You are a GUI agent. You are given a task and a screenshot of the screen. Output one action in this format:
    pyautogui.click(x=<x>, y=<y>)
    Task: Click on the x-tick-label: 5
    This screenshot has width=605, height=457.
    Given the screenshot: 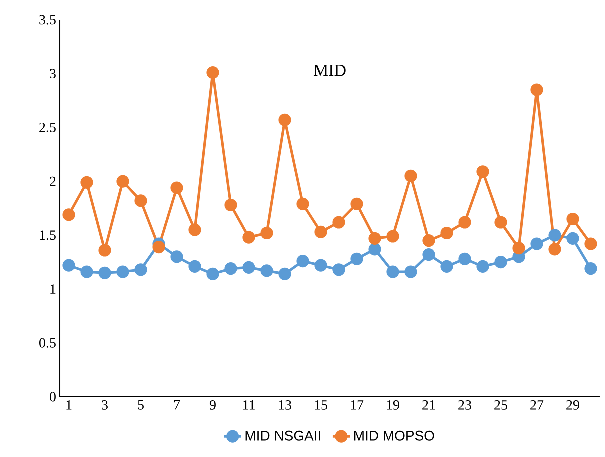 What is the action you would take?
    pyautogui.click(x=141, y=405)
    